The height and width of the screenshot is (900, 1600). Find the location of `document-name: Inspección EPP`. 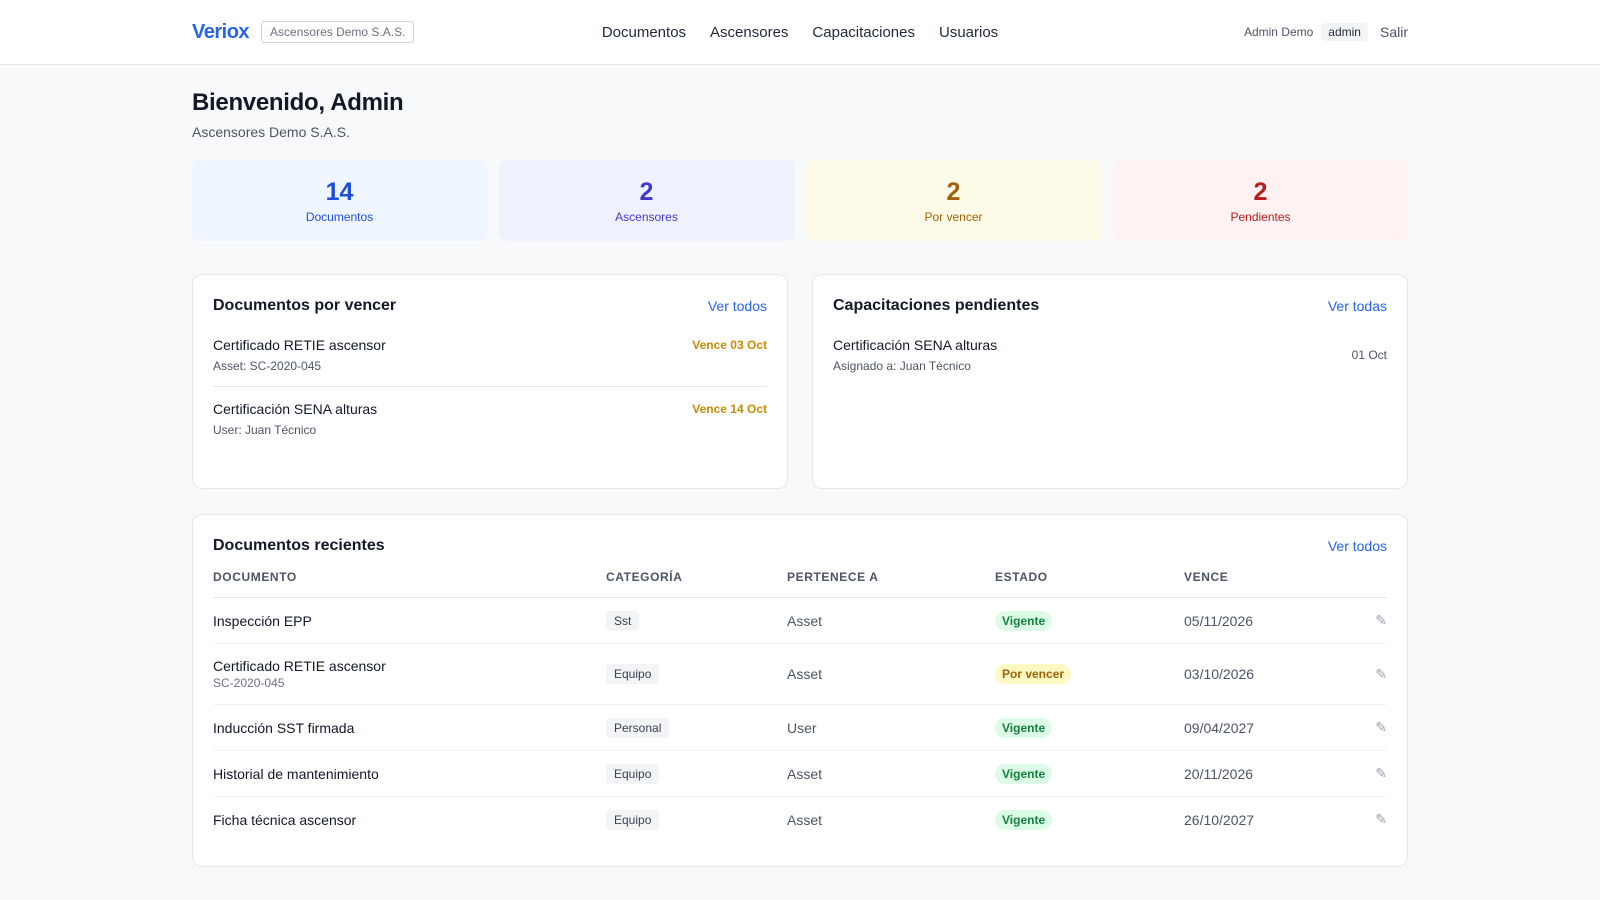

document-name: Inspección EPP is located at coordinates (262, 620).